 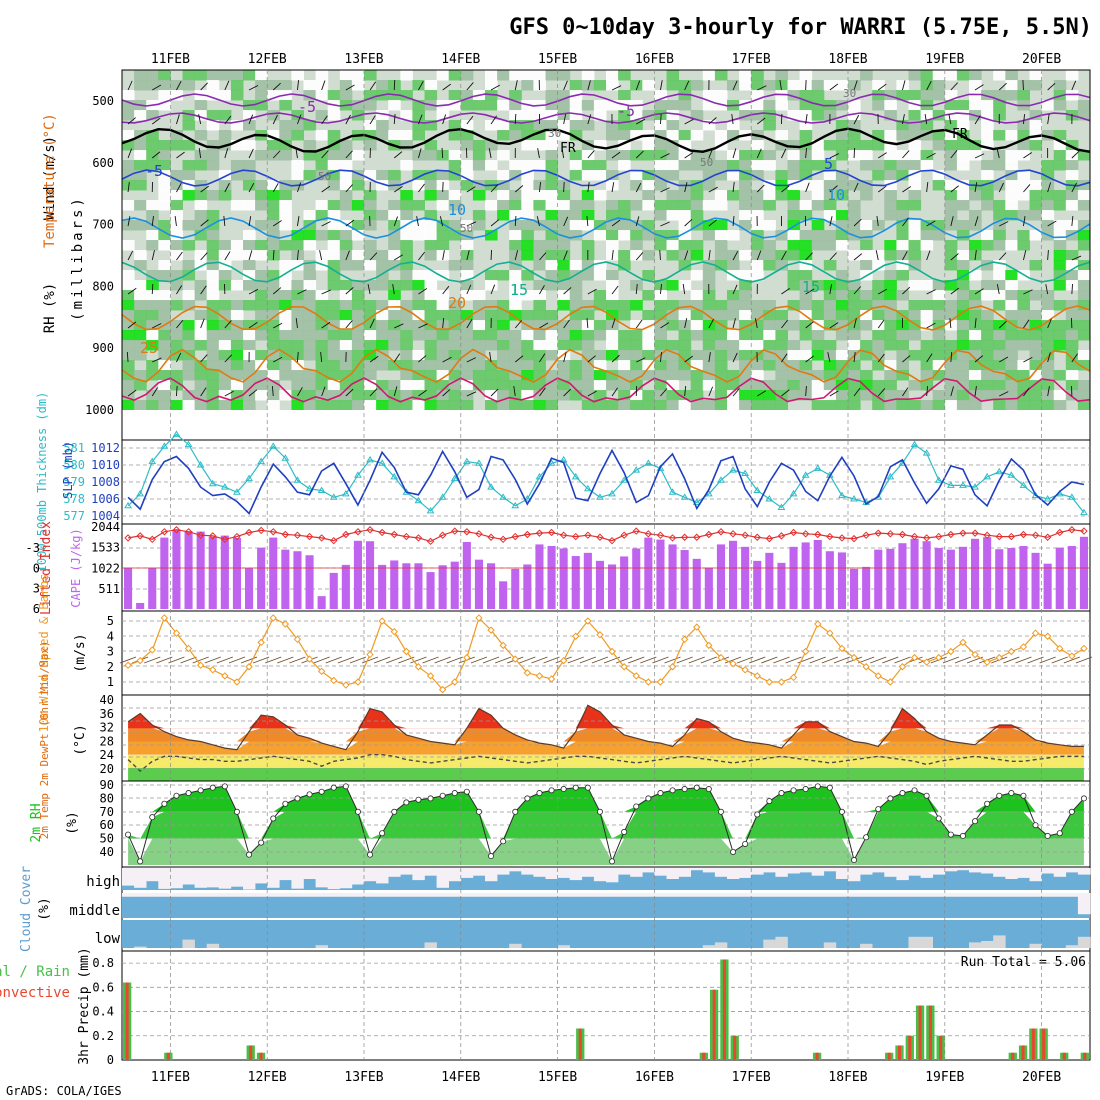 What do you see at coordinates (236, 573) in the screenshot?
I see `cape-bar` at bounding box center [236, 573].